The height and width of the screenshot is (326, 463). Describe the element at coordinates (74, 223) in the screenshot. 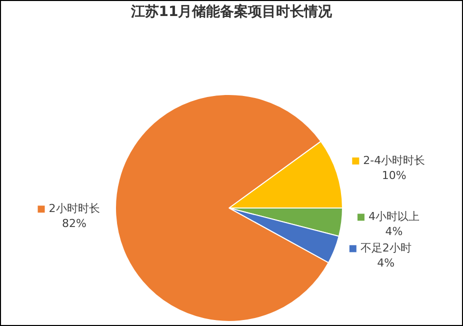

I see `data-label: 82%` at that location.